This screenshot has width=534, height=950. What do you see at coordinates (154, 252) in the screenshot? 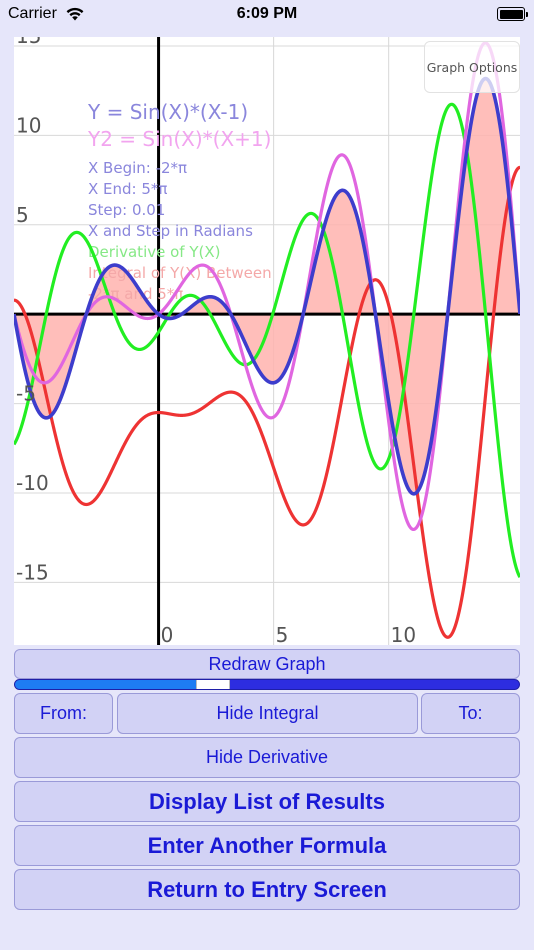
I see `info-line-6: Derivative of Y(X)` at bounding box center [154, 252].